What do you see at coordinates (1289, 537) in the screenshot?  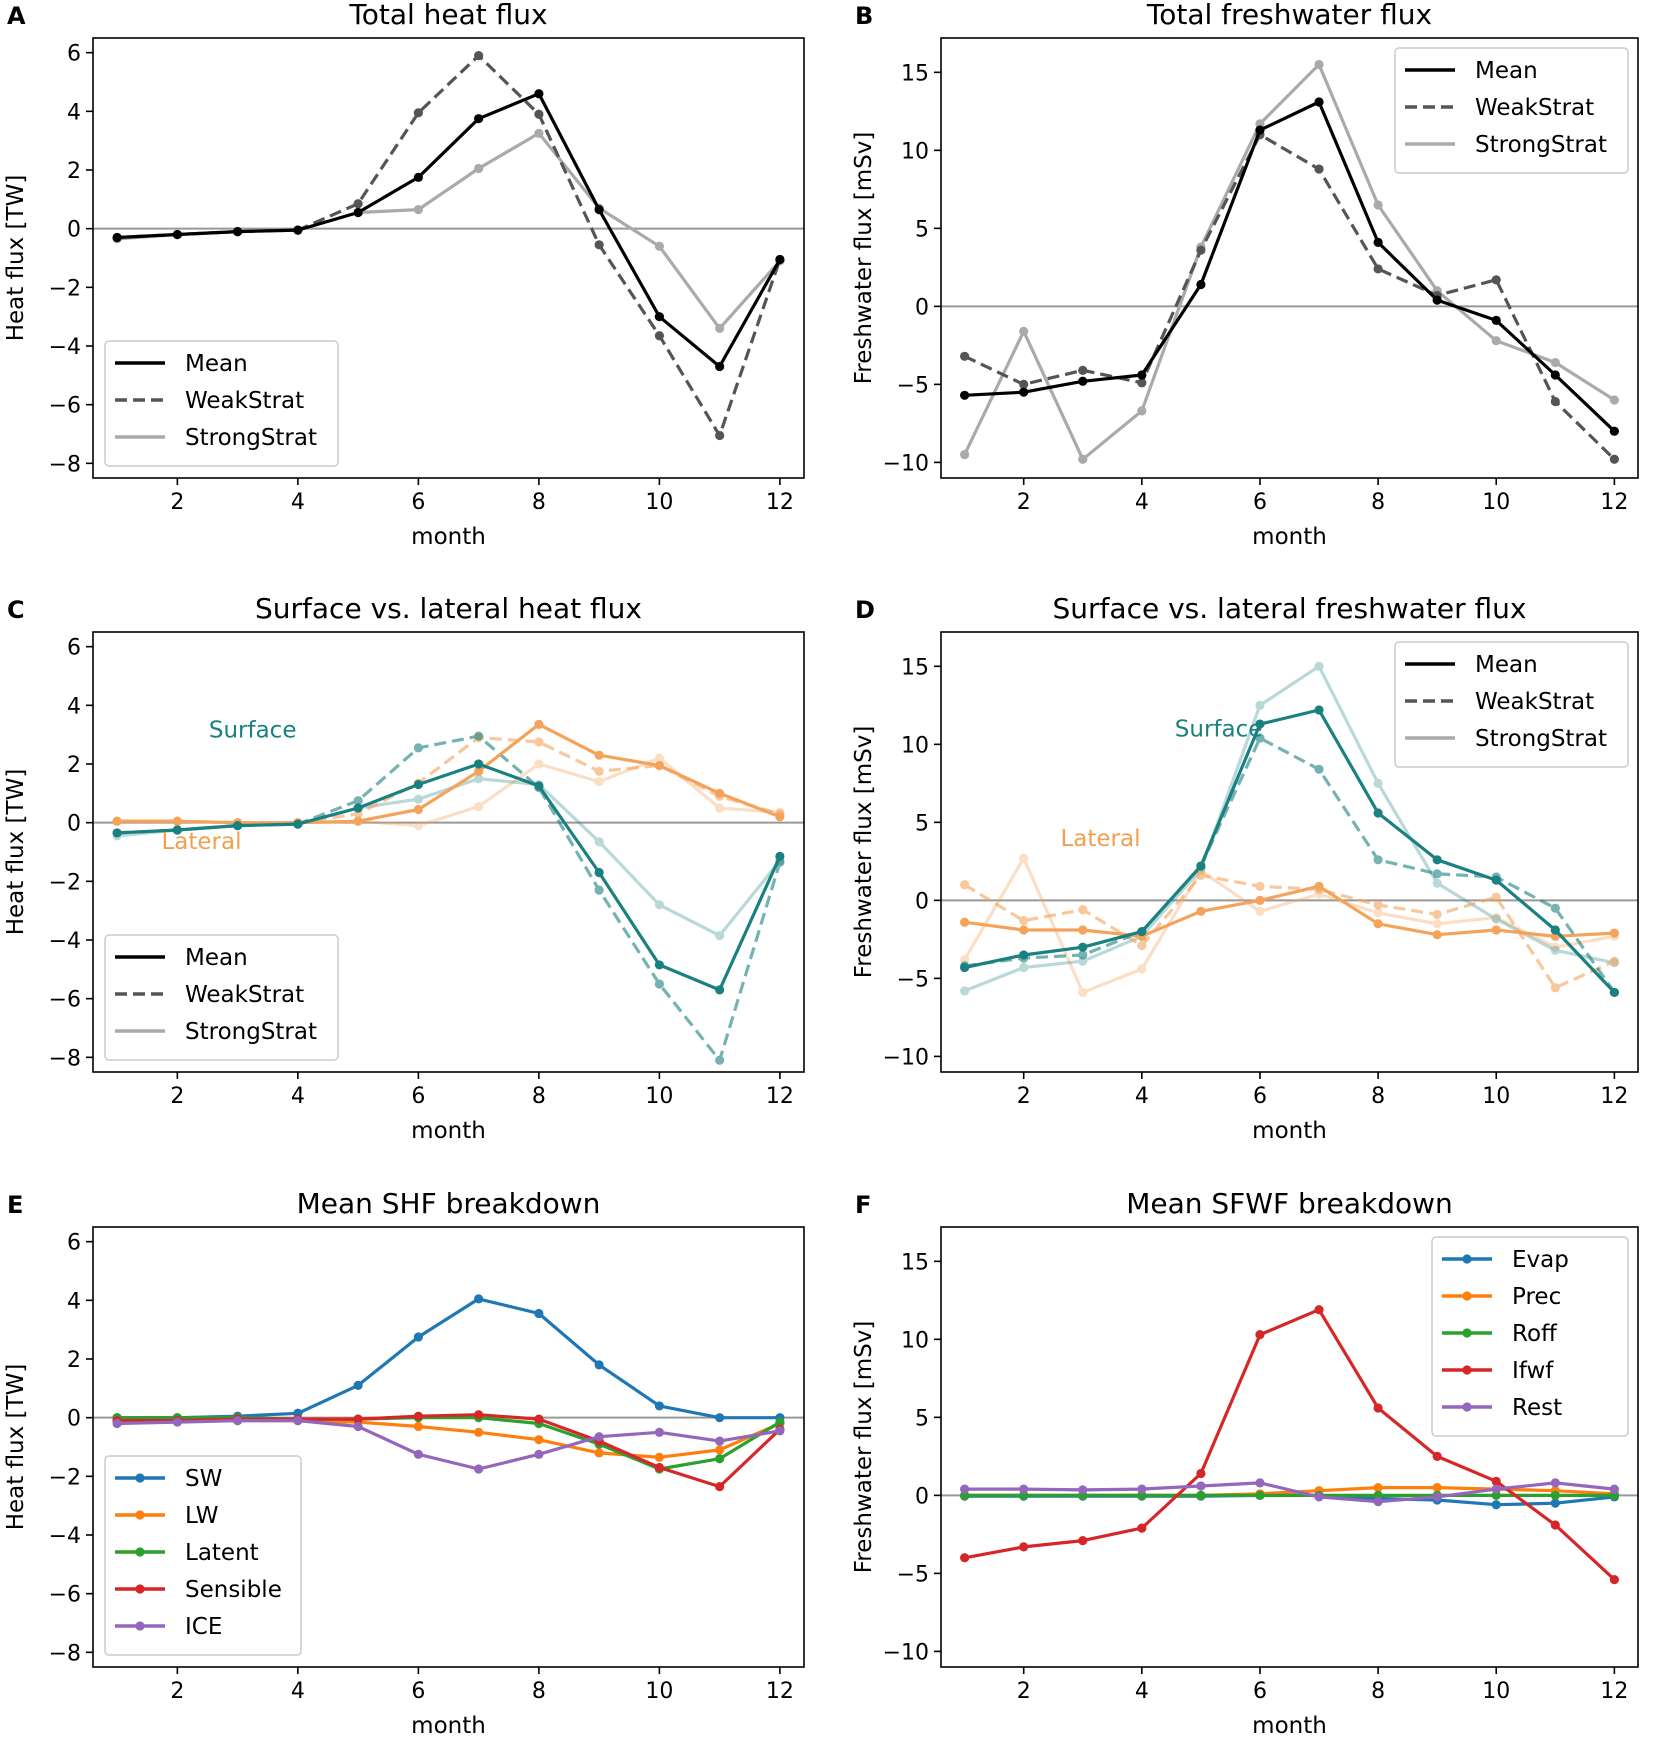 I see `x-axis-label: month` at bounding box center [1289, 537].